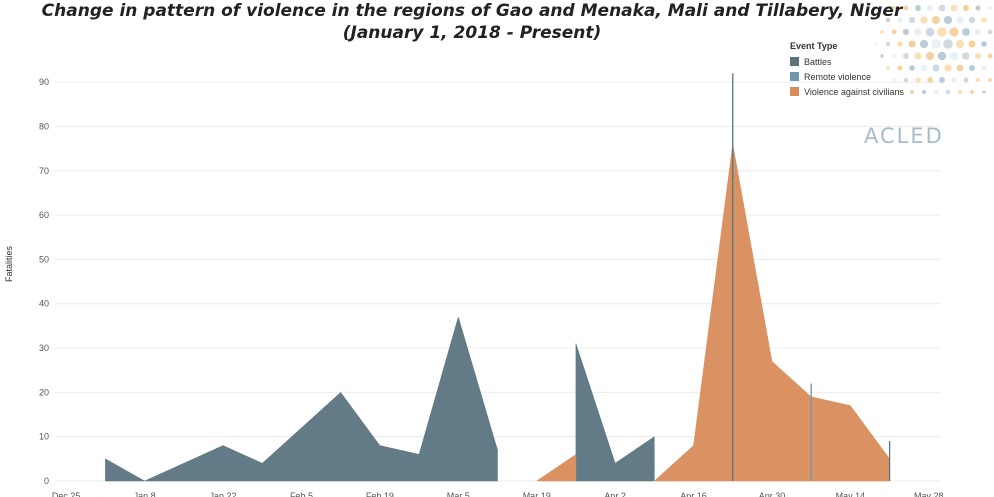  What do you see at coordinates (44, 215) in the screenshot?
I see `y-tick-label: 60` at bounding box center [44, 215].